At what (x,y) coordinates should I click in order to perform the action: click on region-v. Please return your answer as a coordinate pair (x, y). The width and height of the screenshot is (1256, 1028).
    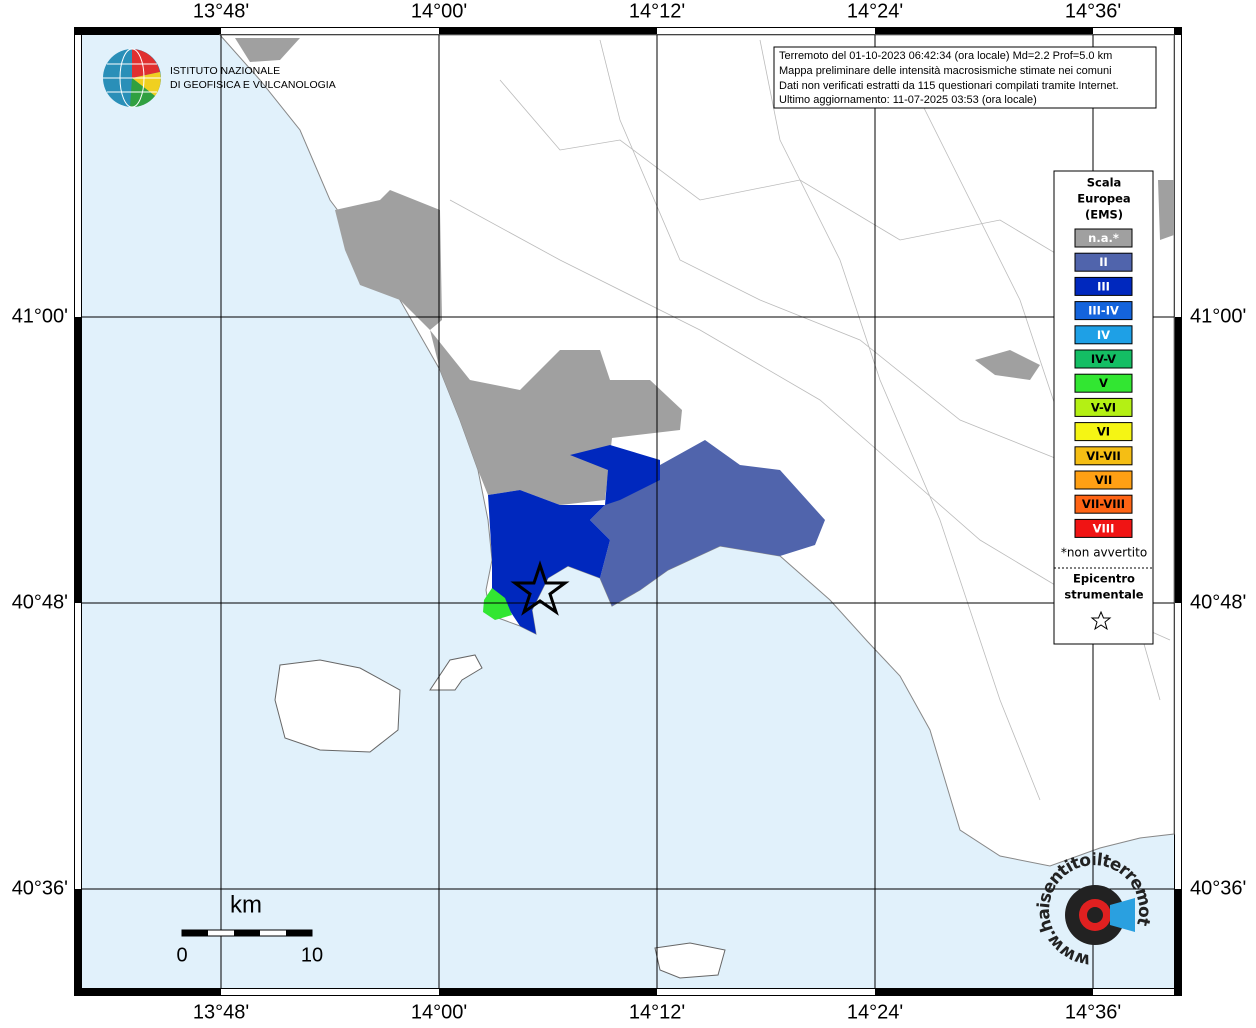
    Looking at the image, I should click on (497, 604).